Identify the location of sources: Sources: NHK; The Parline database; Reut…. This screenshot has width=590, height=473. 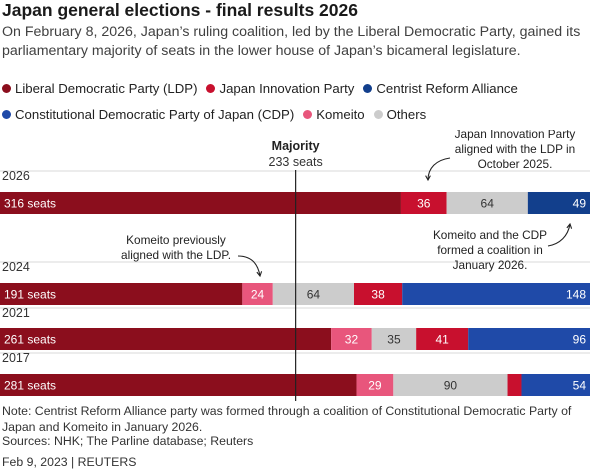
(128, 441).